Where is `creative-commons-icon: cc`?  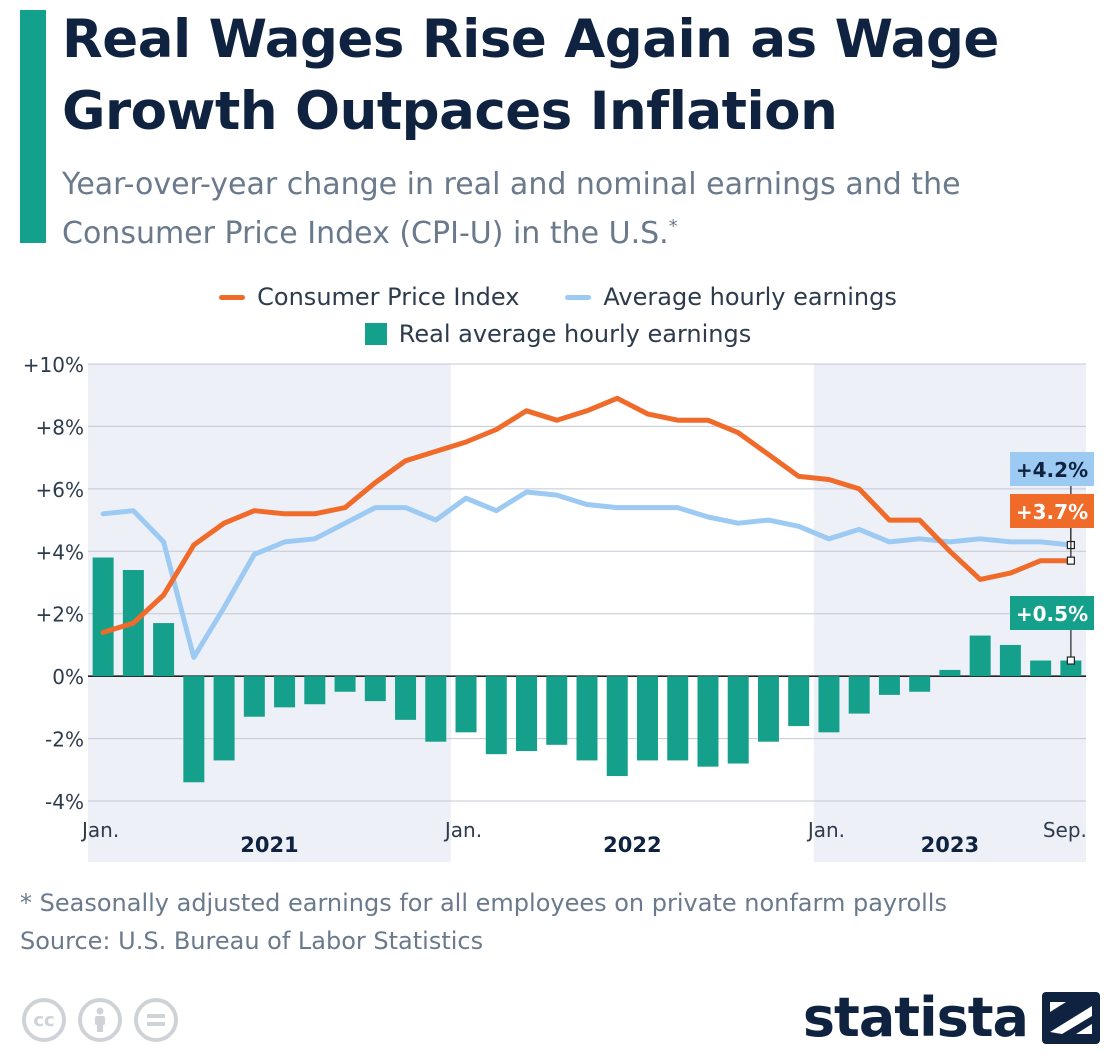 creative-commons-icon: cc is located at coordinates (44, 1020).